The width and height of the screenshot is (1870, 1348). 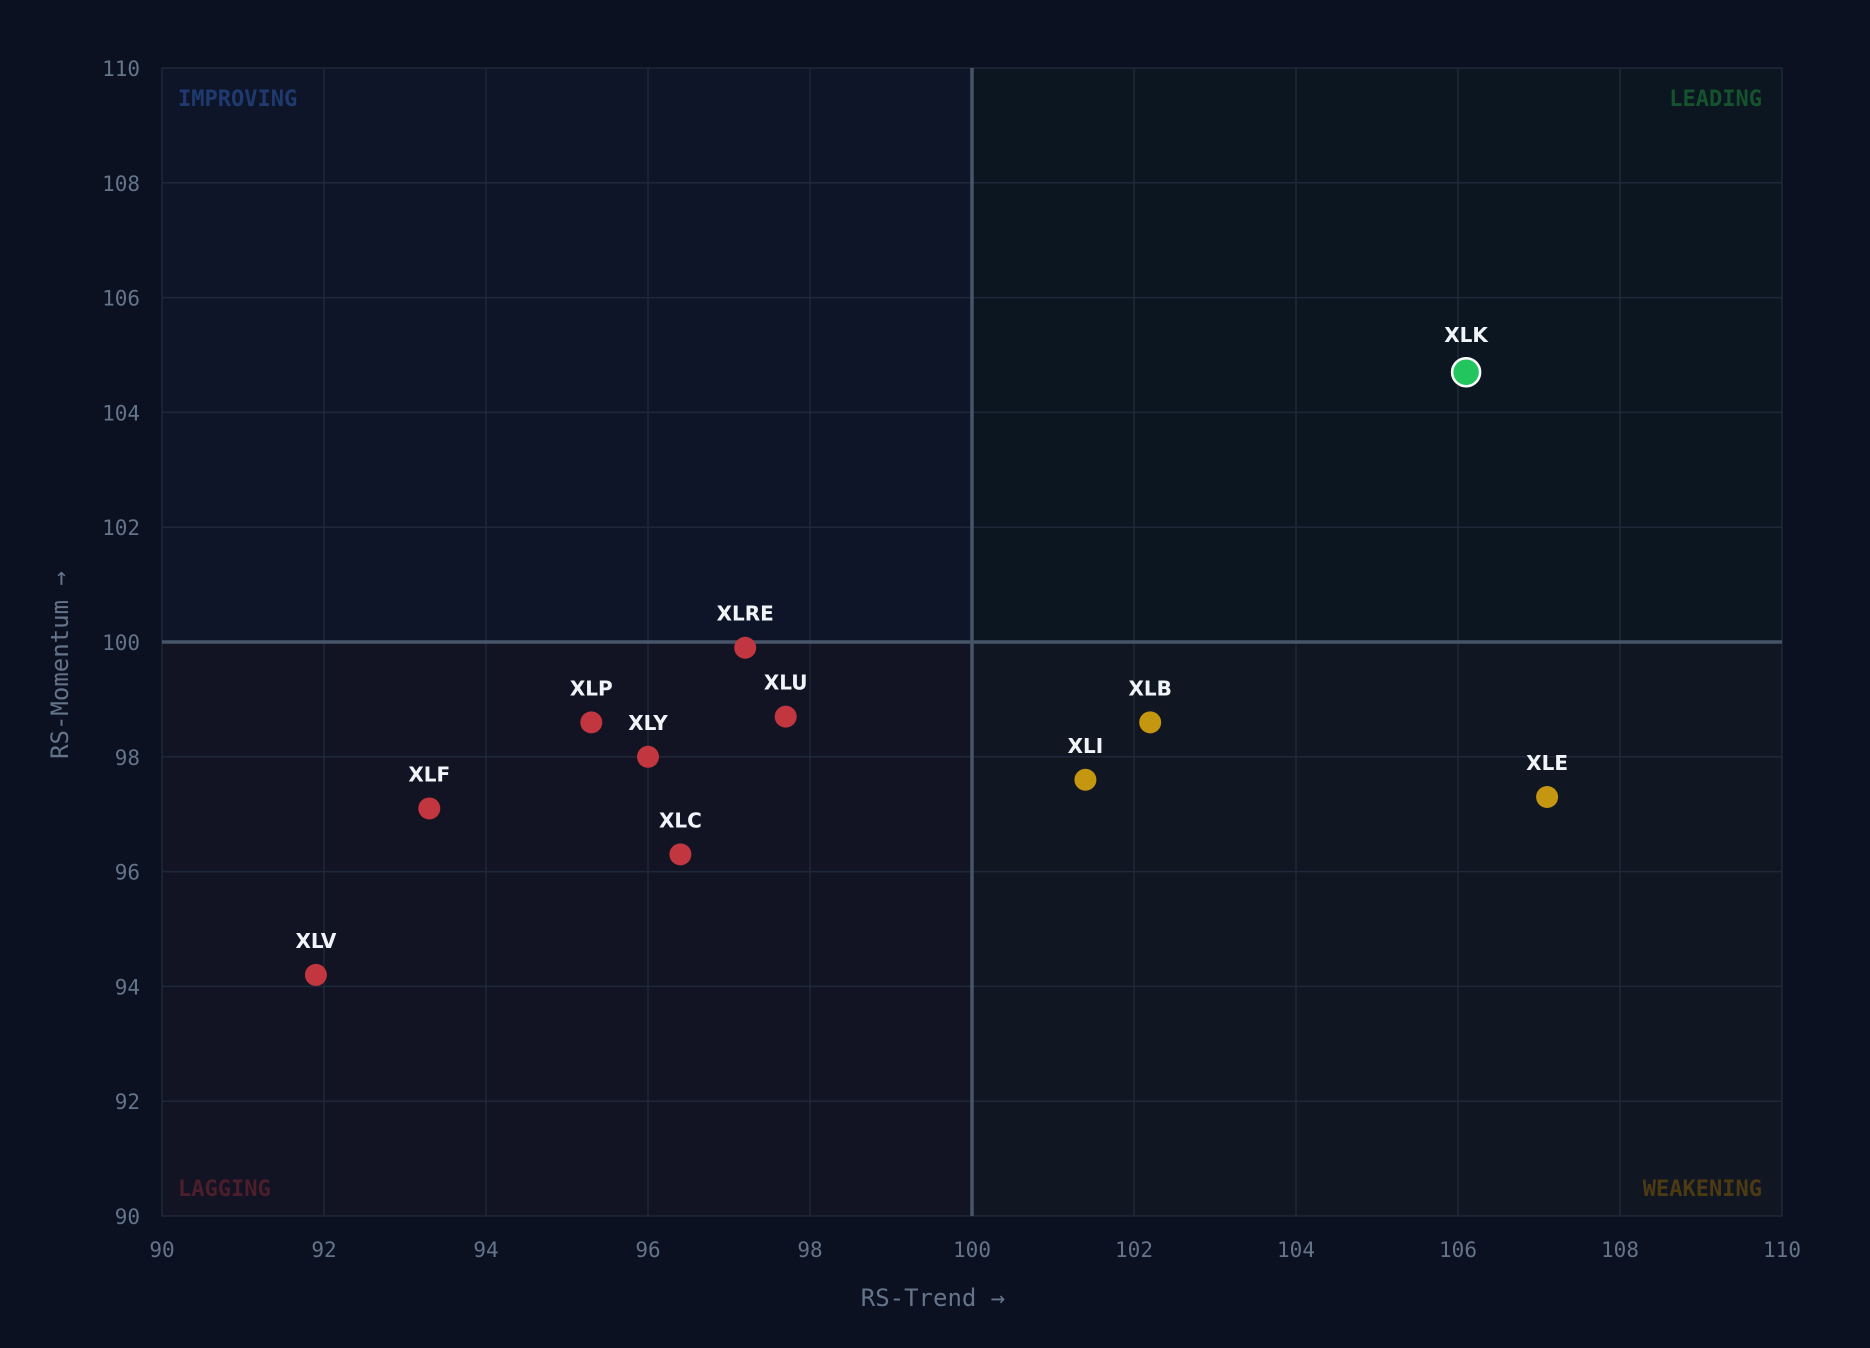 What do you see at coordinates (161, 1250) in the screenshot?
I see `x-tick-label: 90` at bounding box center [161, 1250].